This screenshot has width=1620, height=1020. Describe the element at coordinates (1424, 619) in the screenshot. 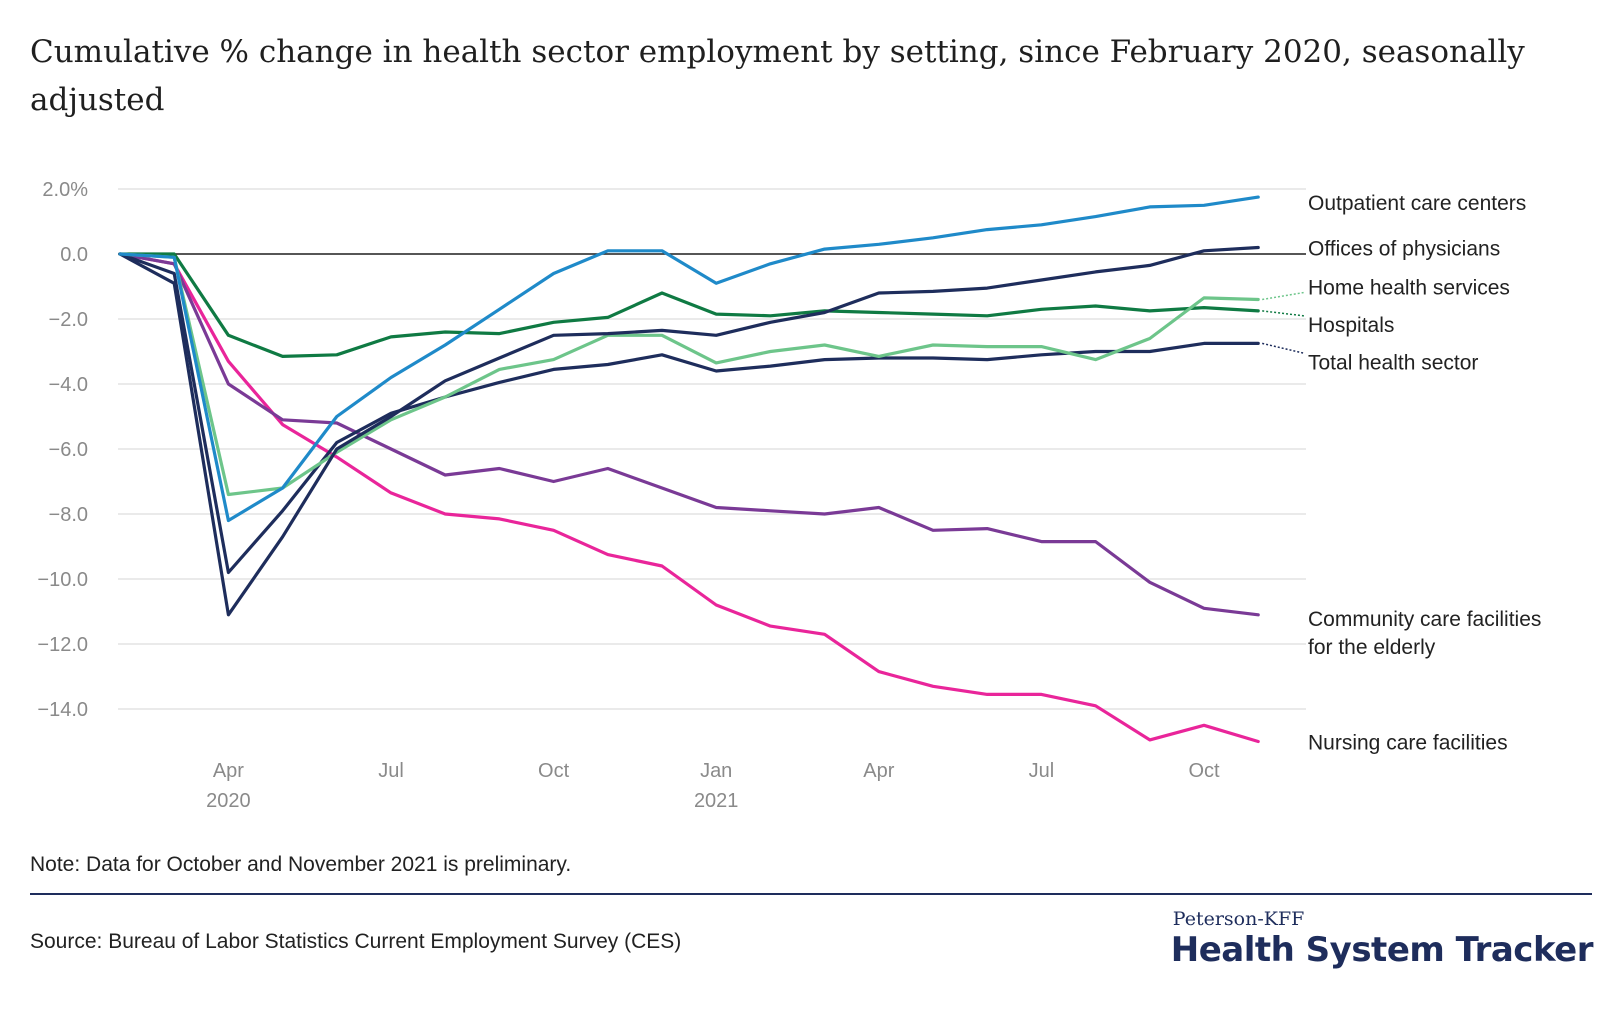

I see `series-label-community-care-facilities-for-the-elderly: Community care facilities` at that location.